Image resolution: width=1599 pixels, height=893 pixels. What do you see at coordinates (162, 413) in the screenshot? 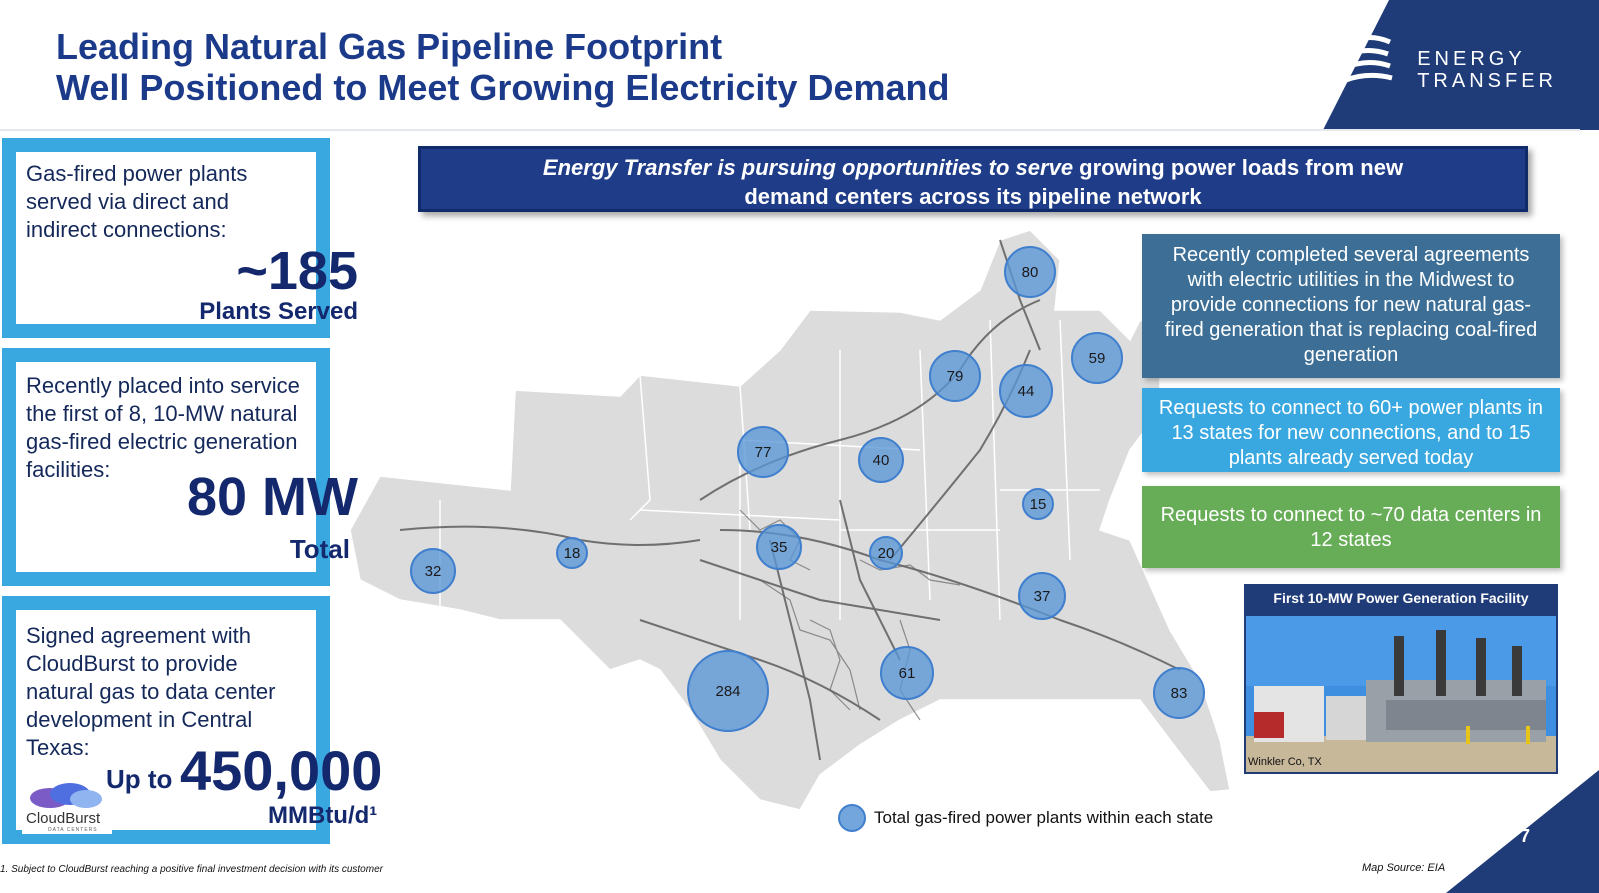
I see `panel-text-line: the first of 8, 10-MW natural` at bounding box center [162, 413].